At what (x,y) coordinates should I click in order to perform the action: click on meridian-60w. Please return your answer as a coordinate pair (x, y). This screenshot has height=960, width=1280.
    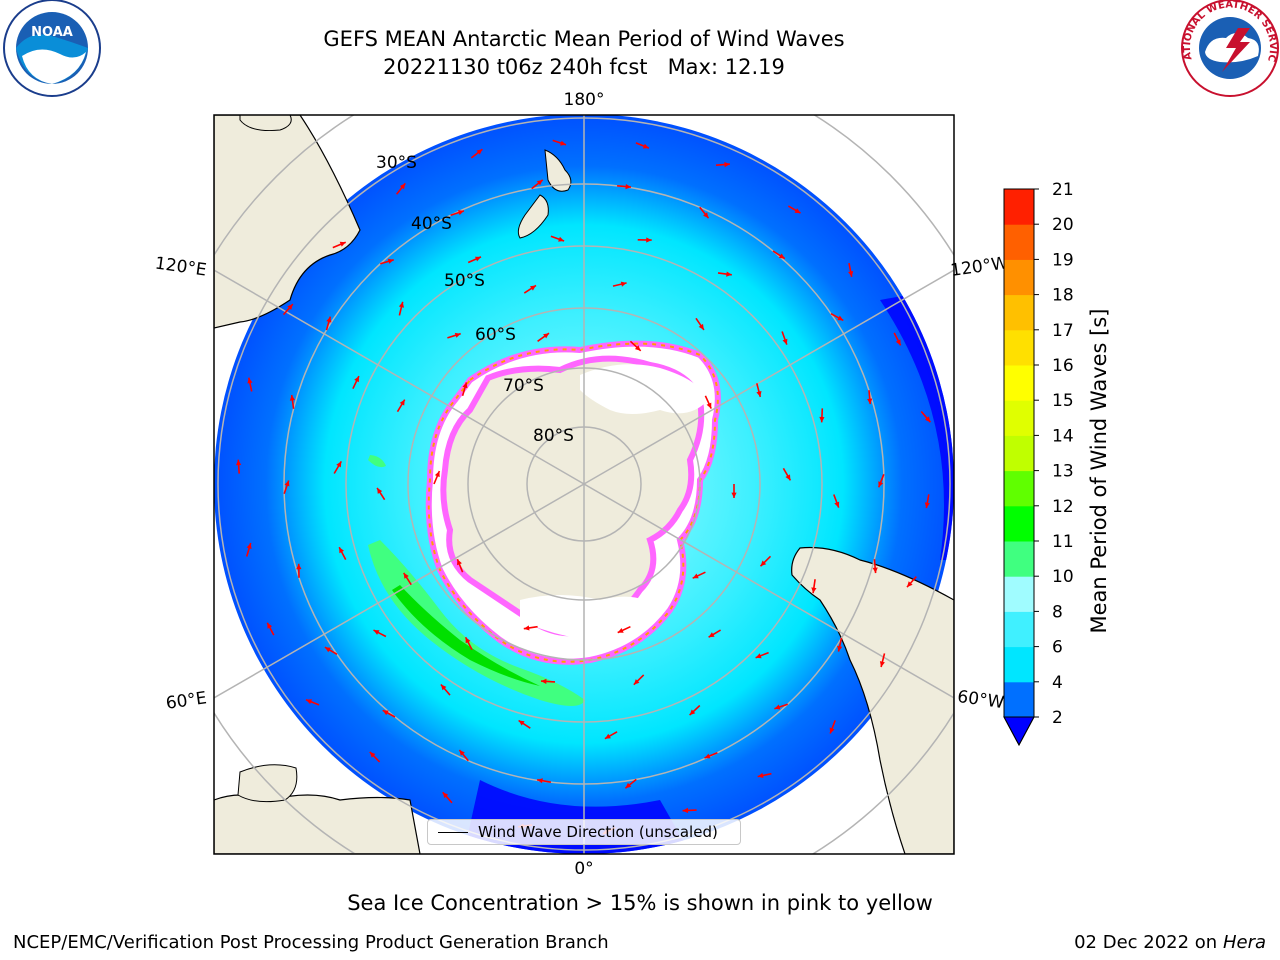
    Looking at the image, I should click on (768, 591).